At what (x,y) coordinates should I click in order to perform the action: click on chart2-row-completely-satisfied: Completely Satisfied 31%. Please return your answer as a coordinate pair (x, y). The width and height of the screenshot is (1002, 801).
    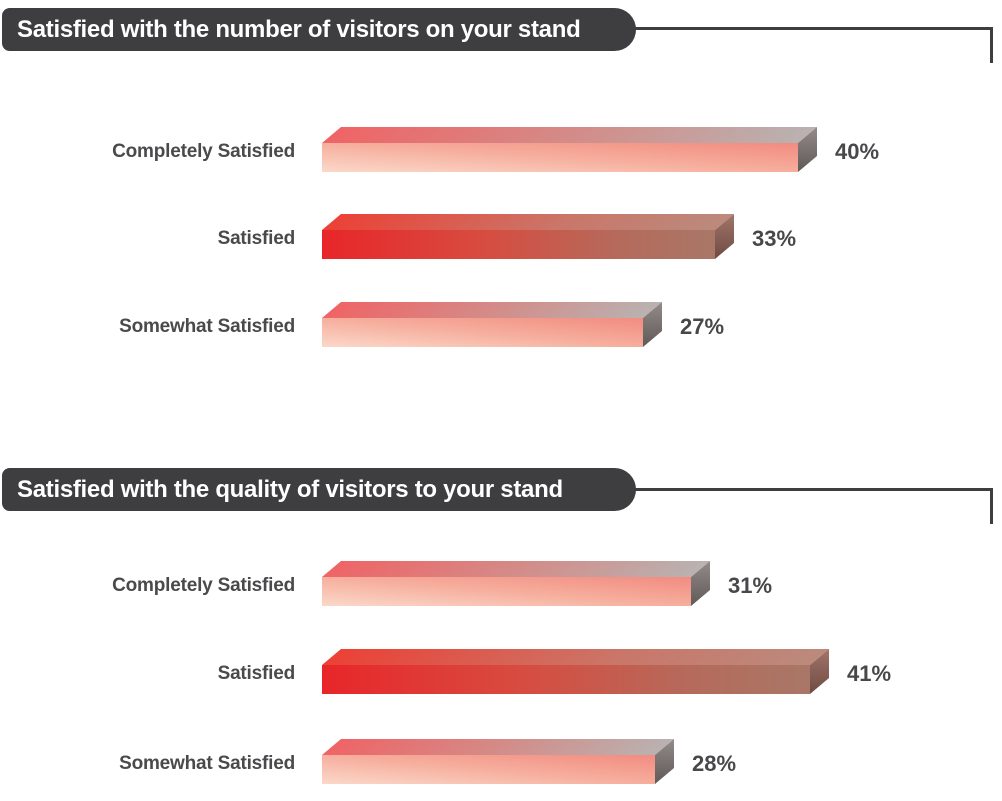
    Looking at the image, I should click on (386, 583).